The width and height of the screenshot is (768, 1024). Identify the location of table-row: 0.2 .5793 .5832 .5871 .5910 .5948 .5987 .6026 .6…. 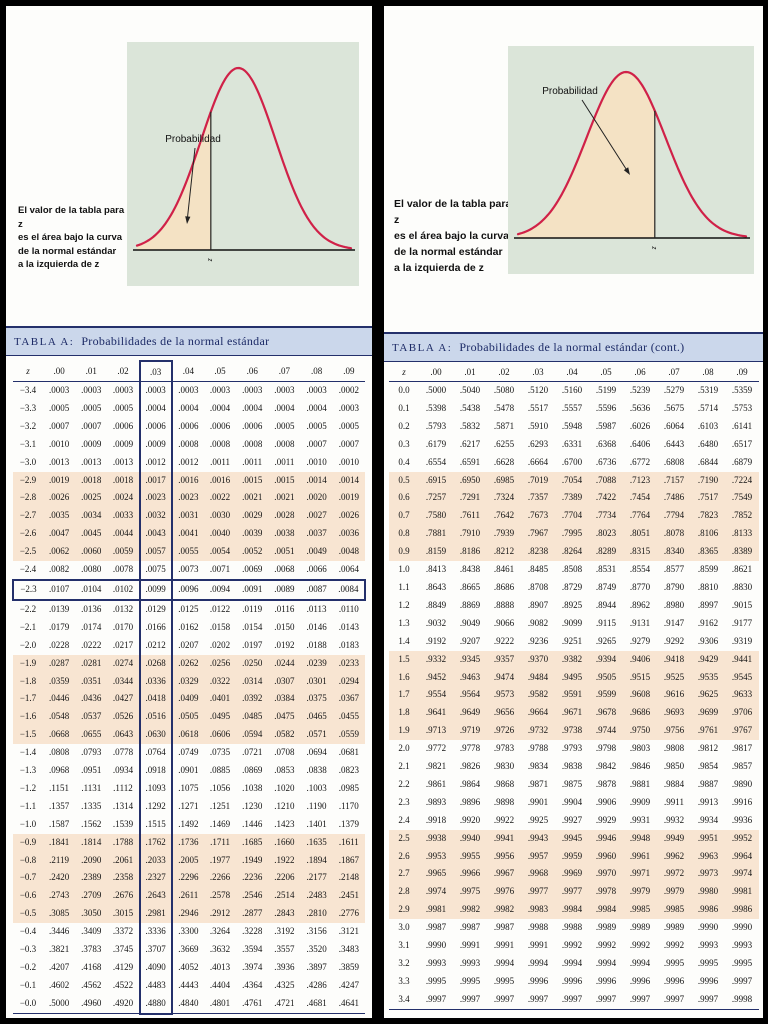
(574, 427).